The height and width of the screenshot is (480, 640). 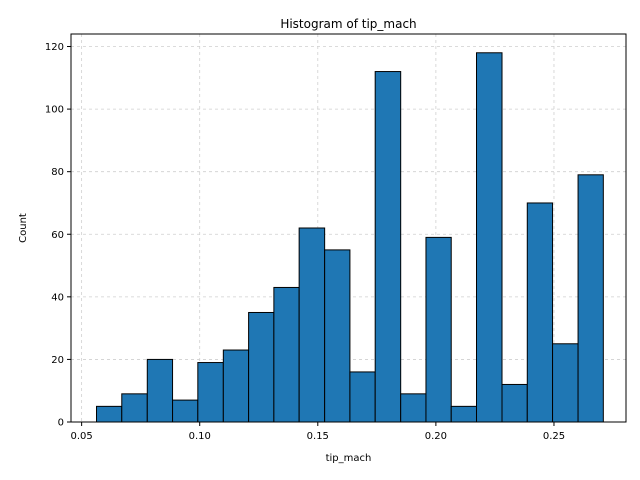 What do you see at coordinates (57, 297) in the screenshot?
I see `y-tick-label: 40` at bounding box center [57, 297].